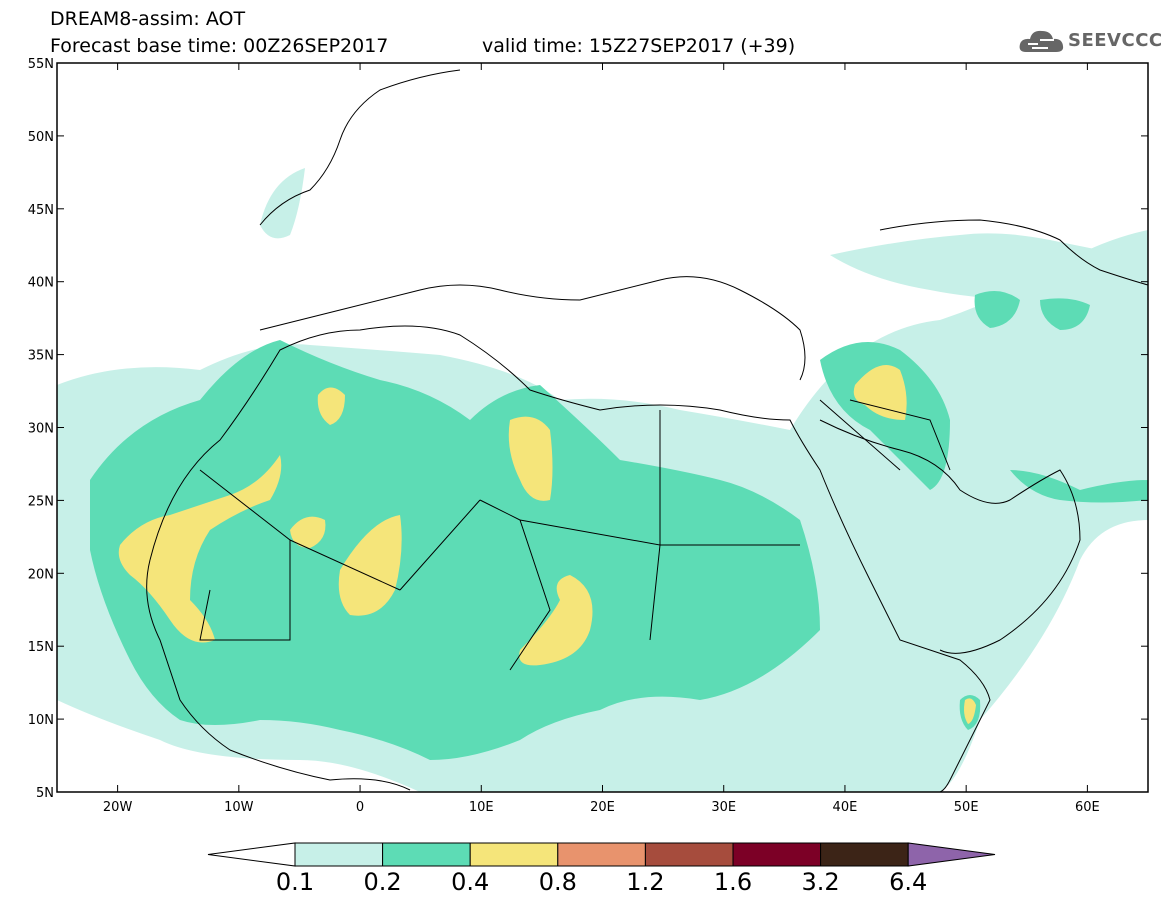  I want to click on map-title: DREAM8-assim: AOT, so click(148, 19).